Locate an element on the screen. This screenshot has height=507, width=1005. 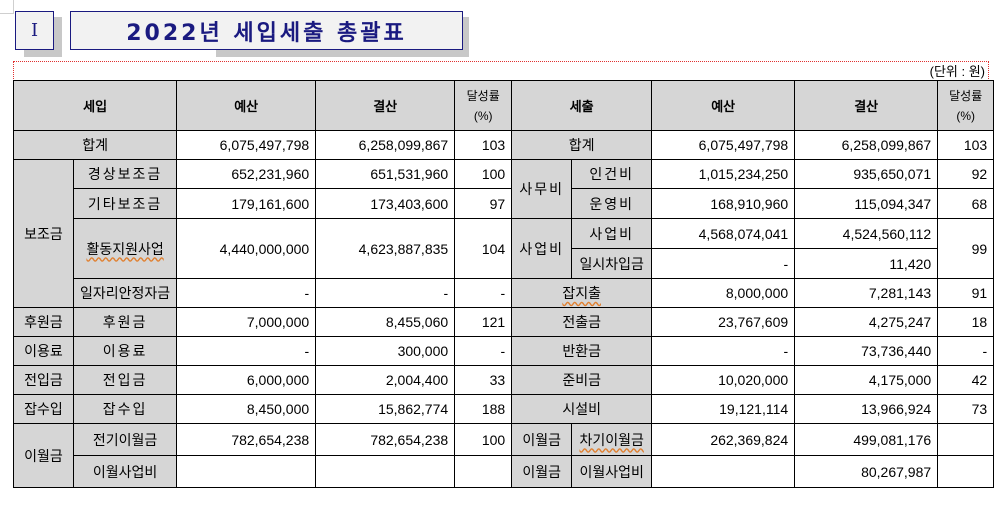
exp-total-settlement: 6,258,099,867 is located at coordinates (866, 145).